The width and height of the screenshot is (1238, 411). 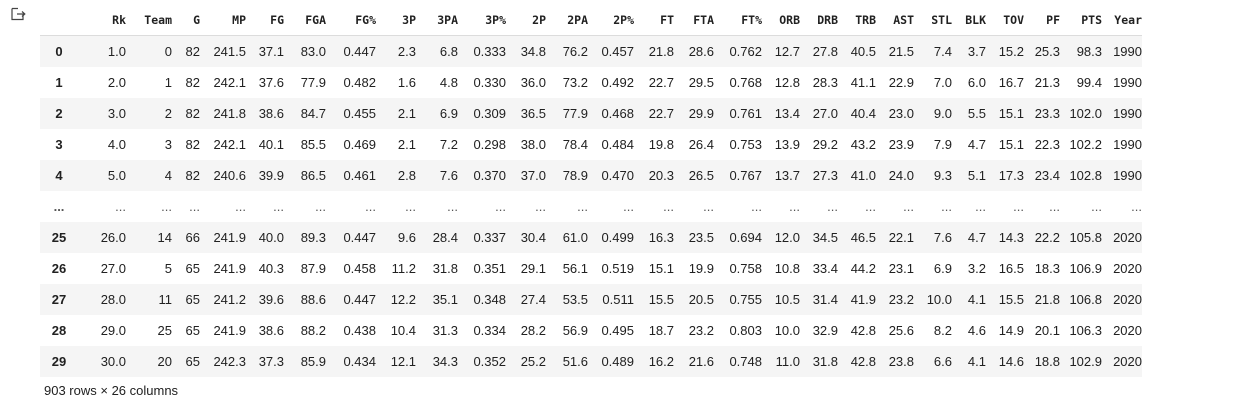 I want to click on dataframe-shape-label: 903 rows × 26 columns, so click(x=111, y=390).